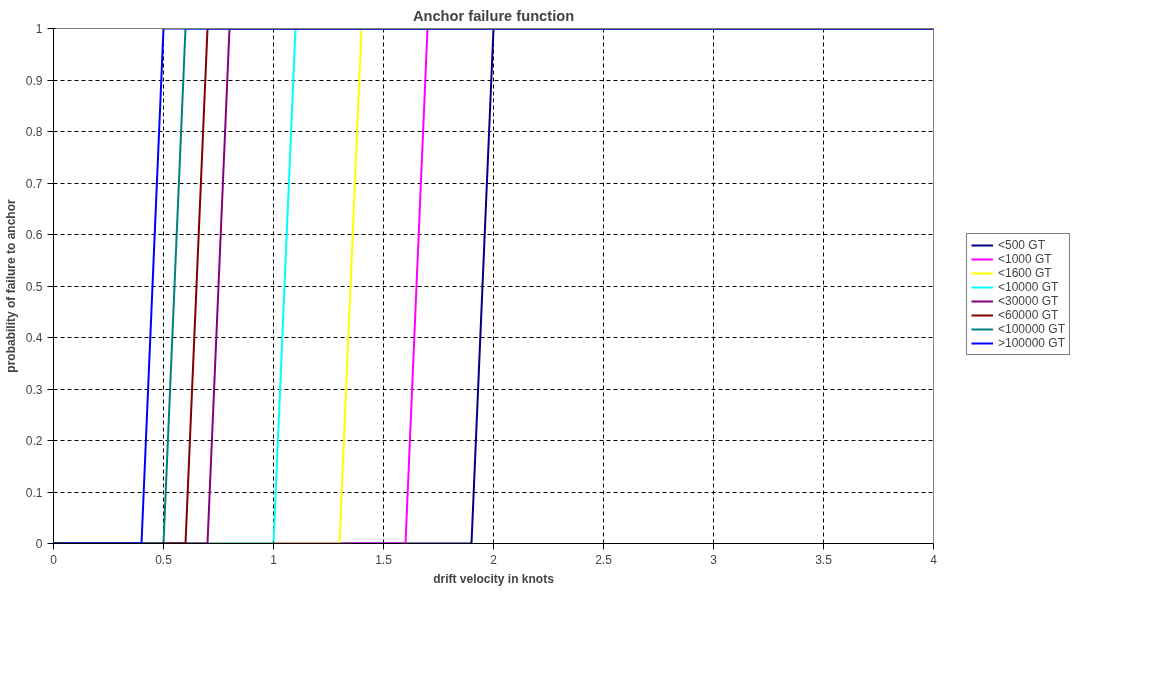  Describe the element at coordinates (34, 441) in the screenshot. I see `y-tick-label: 0.2` at that location.